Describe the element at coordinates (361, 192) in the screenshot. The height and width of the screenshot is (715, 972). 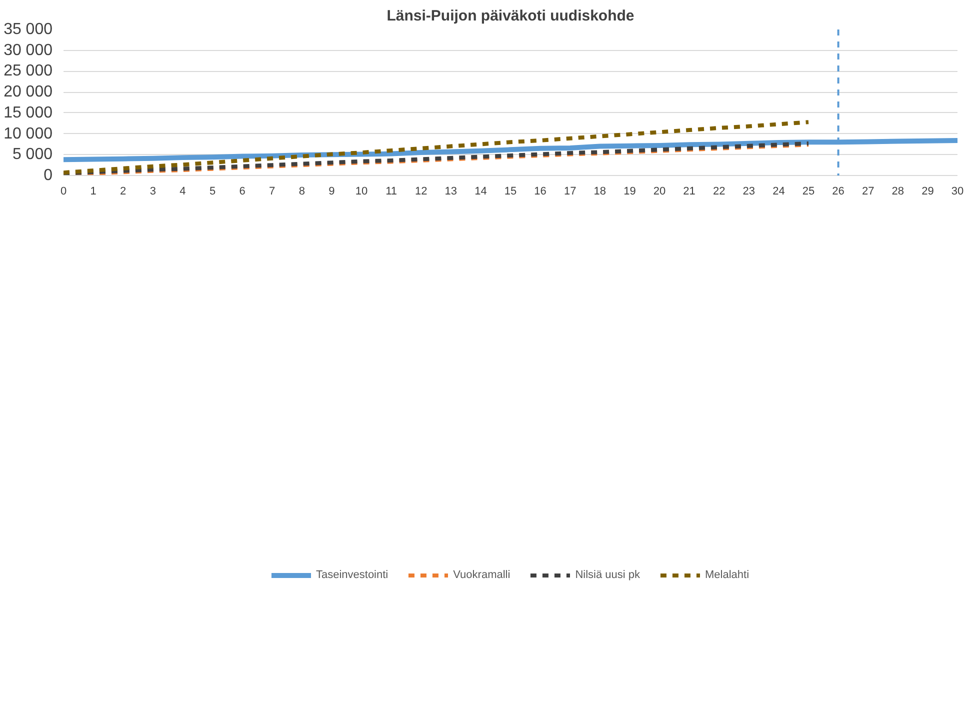
I see `x-tick-label: 10` at that location.